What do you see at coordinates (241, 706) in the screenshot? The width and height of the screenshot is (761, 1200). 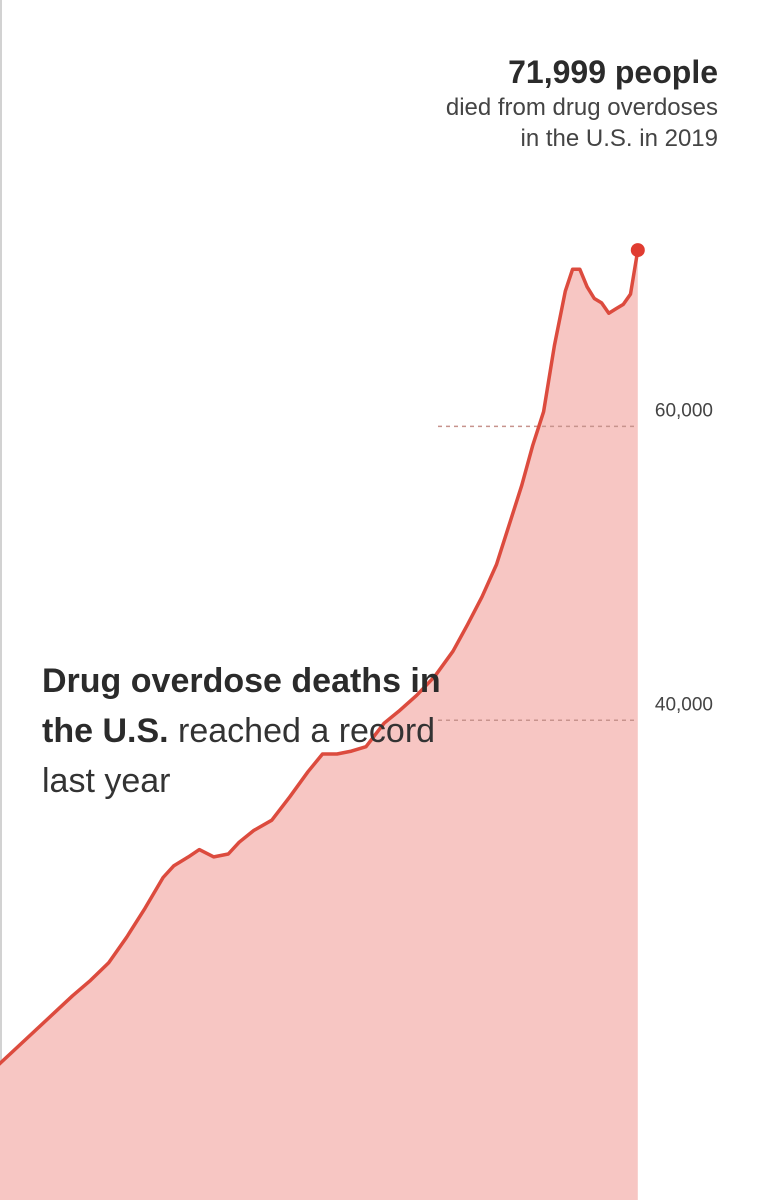 I see `headline-bold: Drug overdose deaths in the U.S.` at bounding box center [241, 706].